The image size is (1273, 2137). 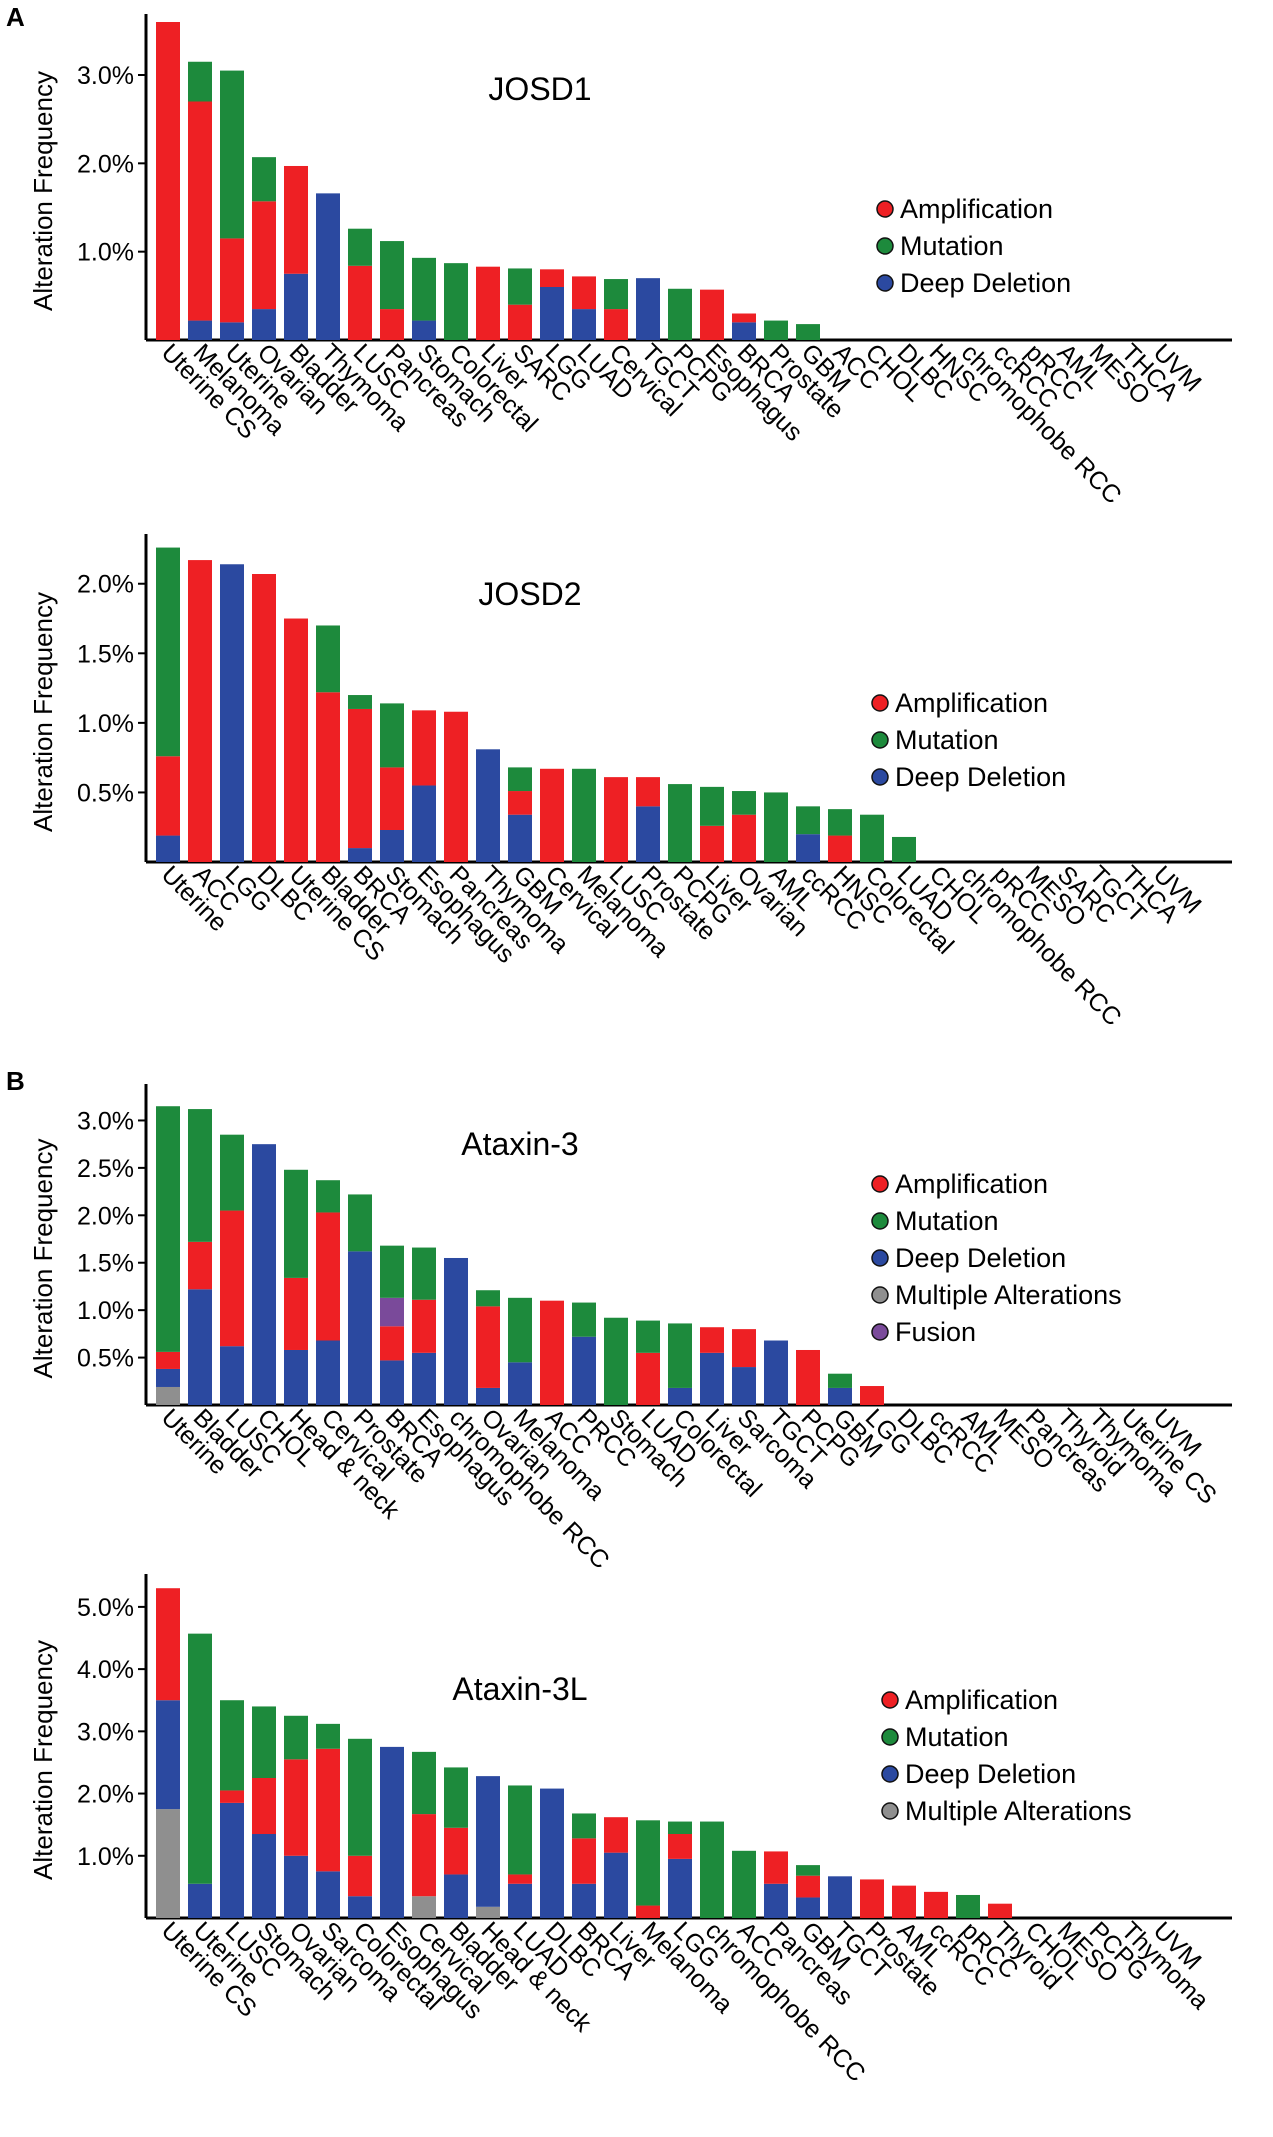 I want to click on y-tick-label: 3.0%, so click(x=105, y=76).